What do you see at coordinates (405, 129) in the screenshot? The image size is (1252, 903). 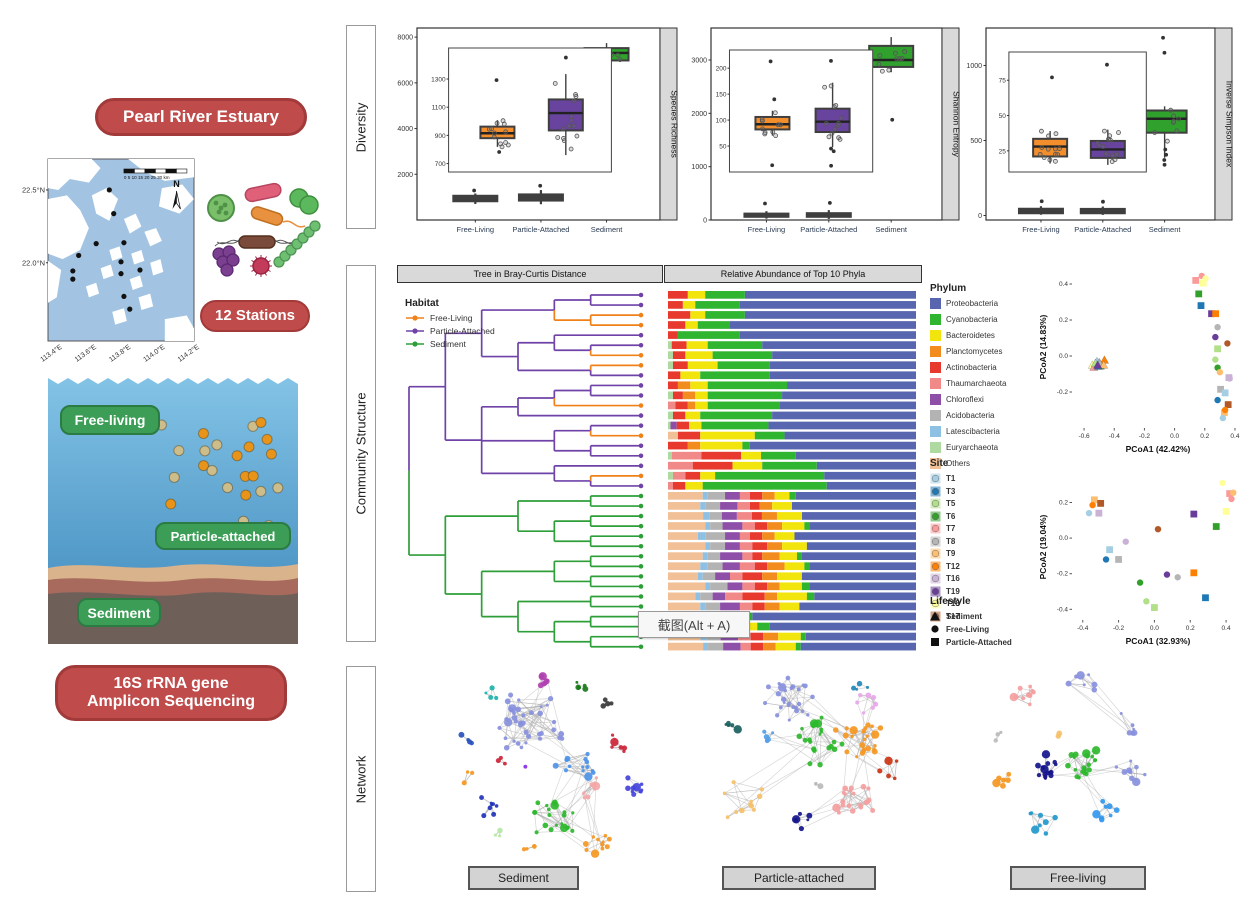 I see `svg-text: 4000` at bounding box center [405, 129].